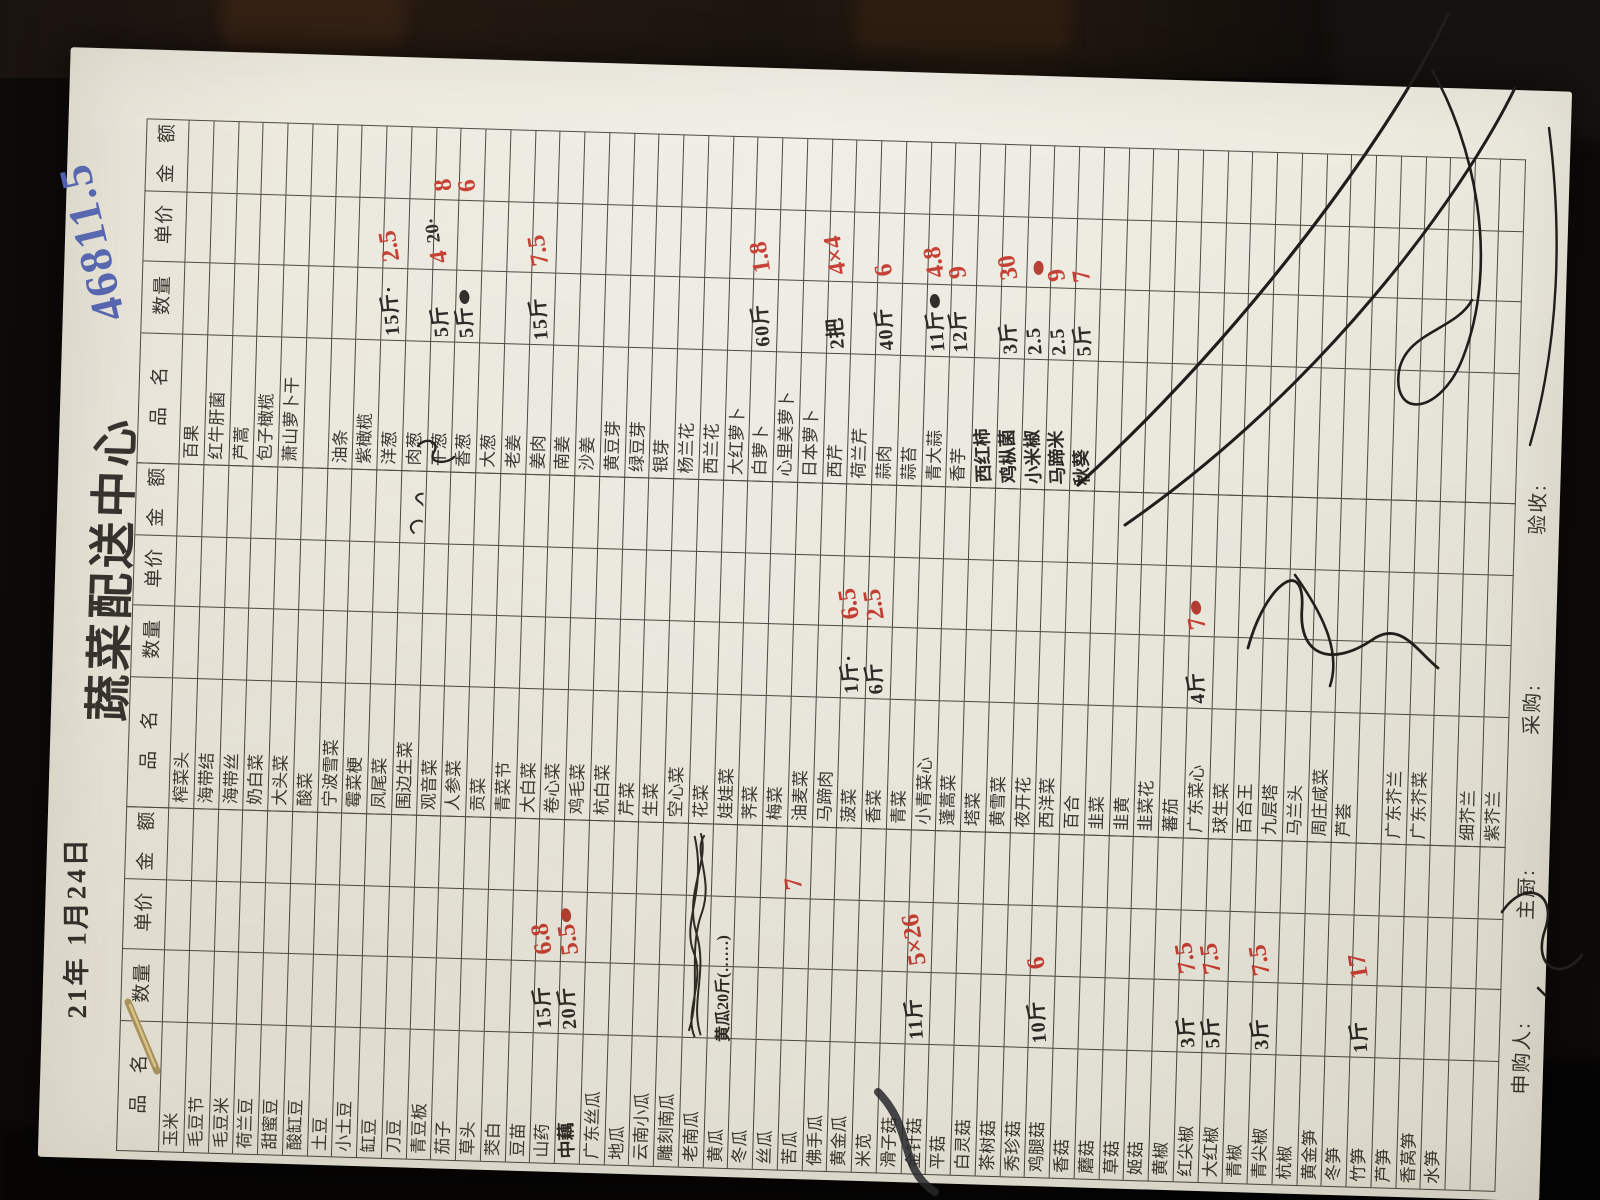 Image resolution: width=1600 pixels, height=1200 pixels. What do you see at coordinates (839, 317) in the screenshot?
I see `quantity-cell: 2把` at bounding box center [839, 317].